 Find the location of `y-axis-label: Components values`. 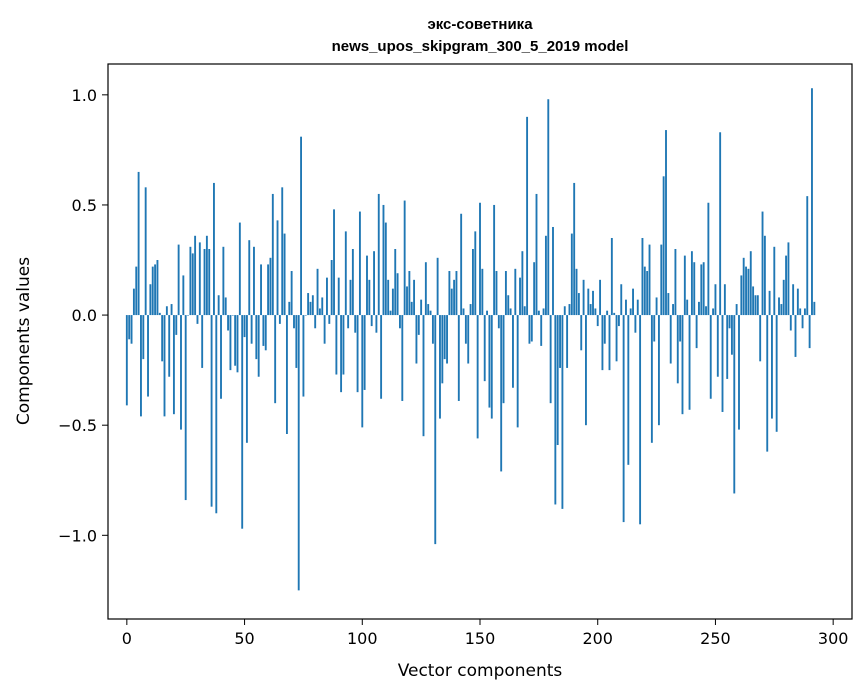

y-axis-label: Components values is located at coordinates (24, 341).